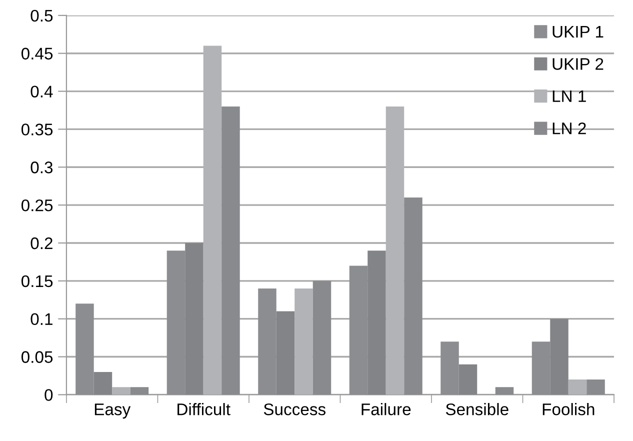 The image size is (633, 441). I want to click on y-tick-label: 0.2, so click(41, 243).